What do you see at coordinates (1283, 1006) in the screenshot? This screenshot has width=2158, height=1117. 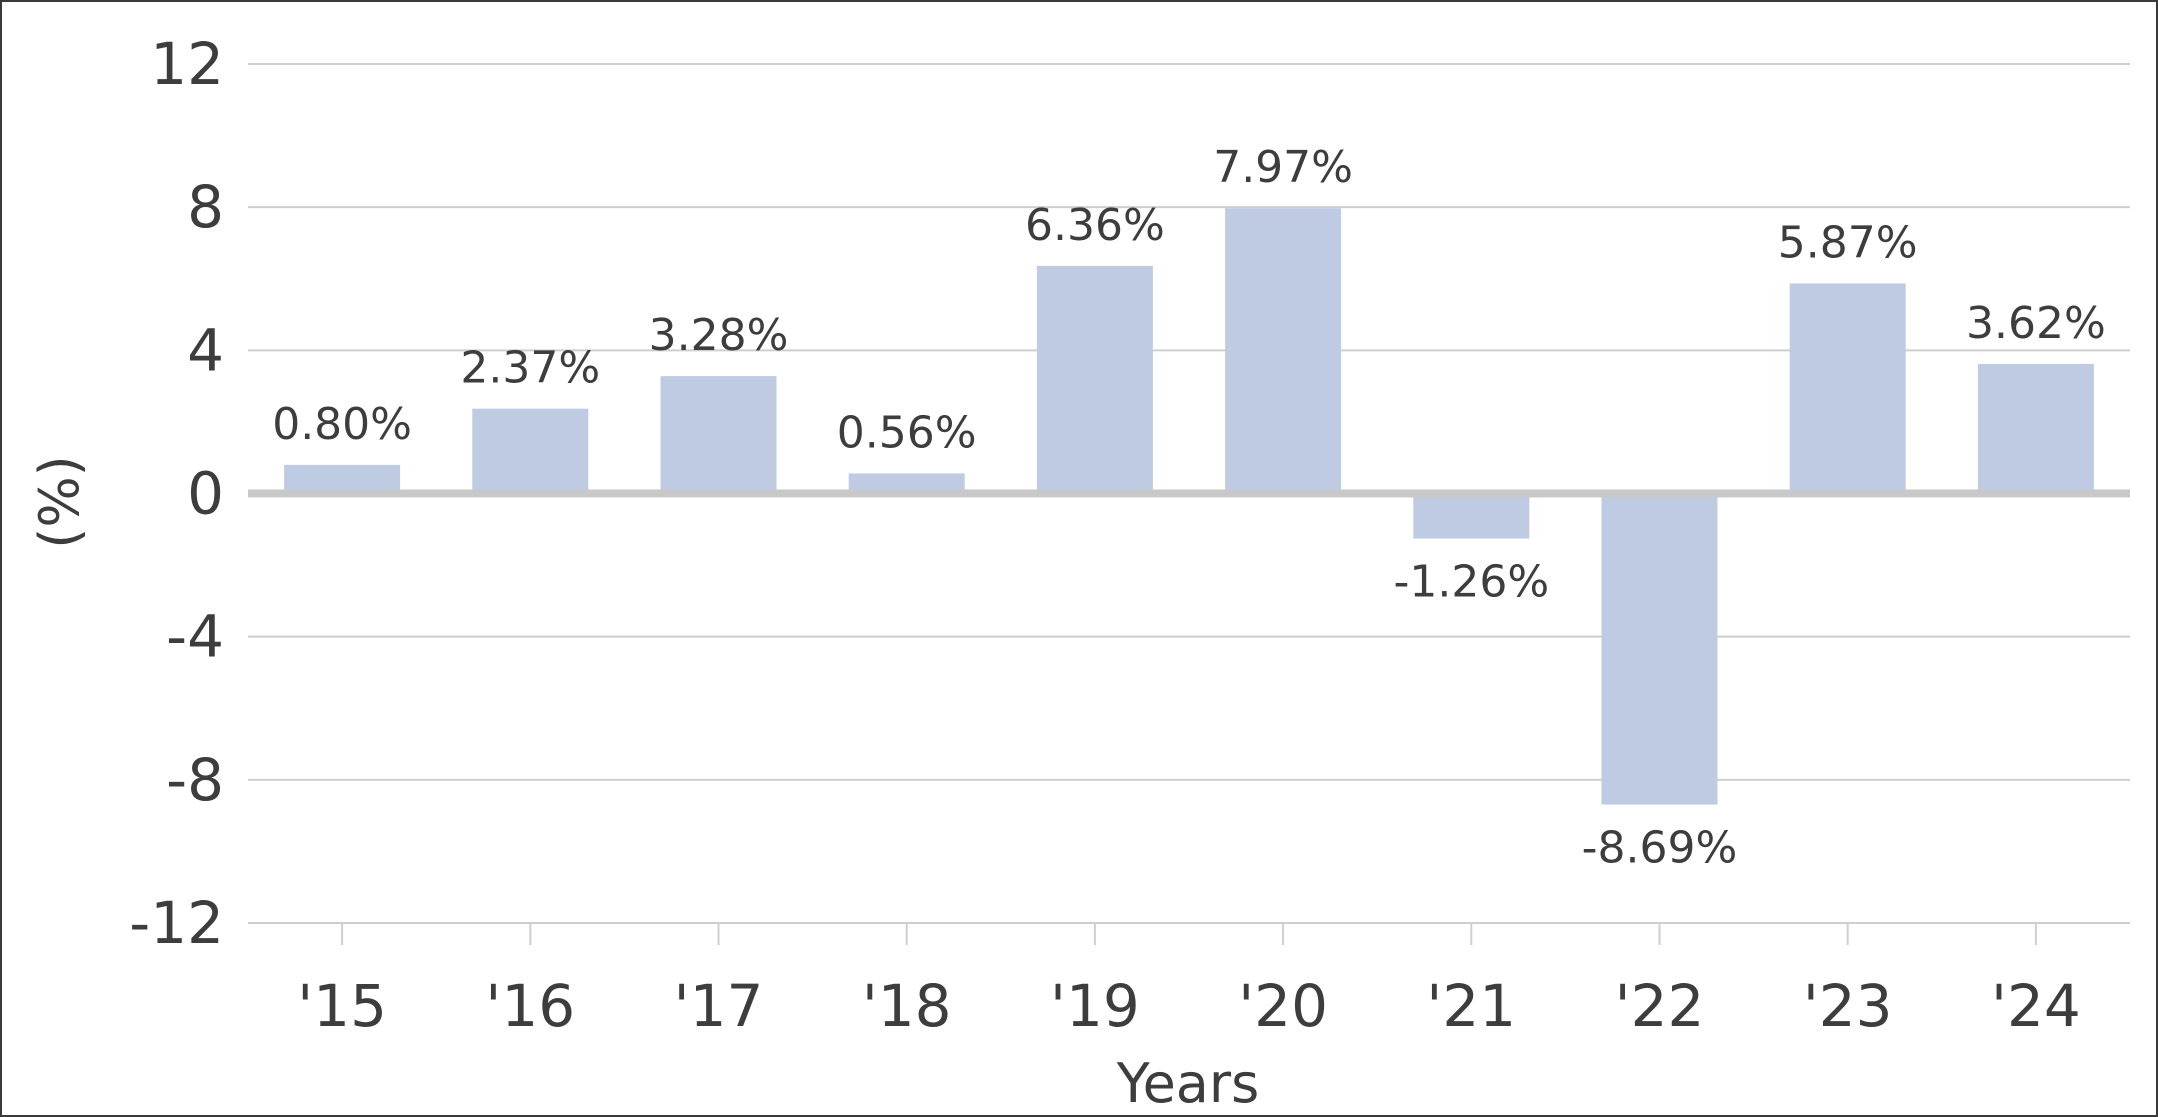 I see `x-tick-label: '20` at bounding box center [1283, 1006].